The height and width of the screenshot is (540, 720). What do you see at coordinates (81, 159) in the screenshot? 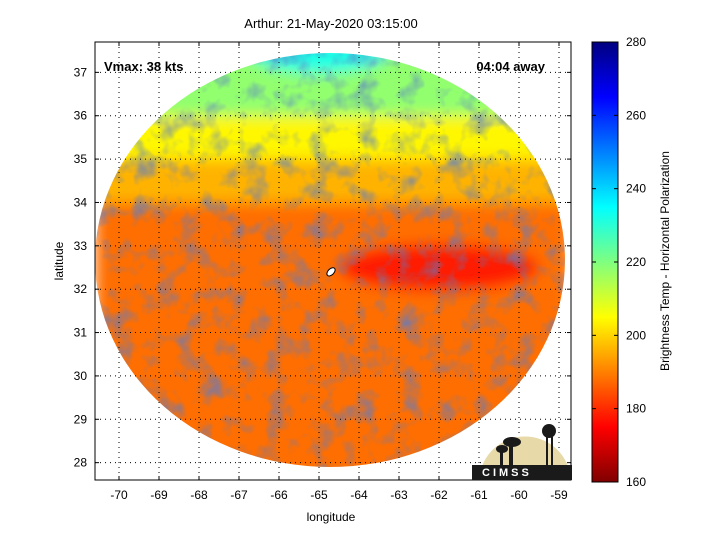
I see `y-tick-label: 35` at bounding box center [81, 159].